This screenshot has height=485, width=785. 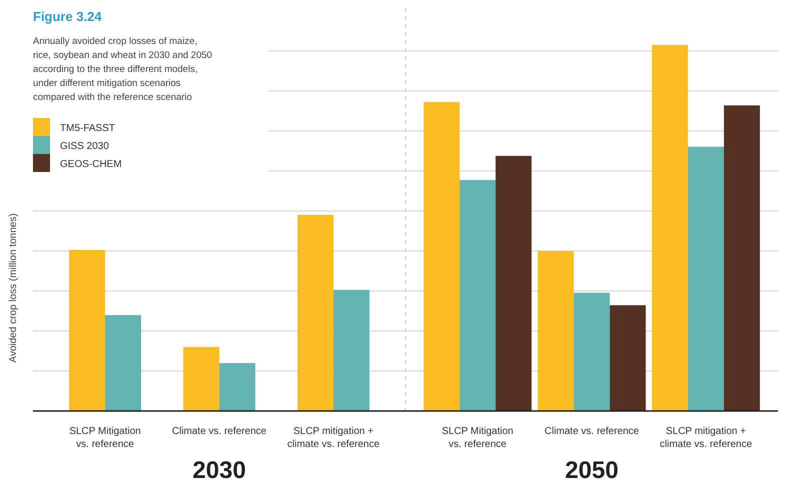 I want to click on text: Annually avoided crop losses of maize, rice, soybean and wheat in 2030 and 2050 according to the three different models, under different mitigation scenarios compared with the reference scenario, so click(x=122, y=69).